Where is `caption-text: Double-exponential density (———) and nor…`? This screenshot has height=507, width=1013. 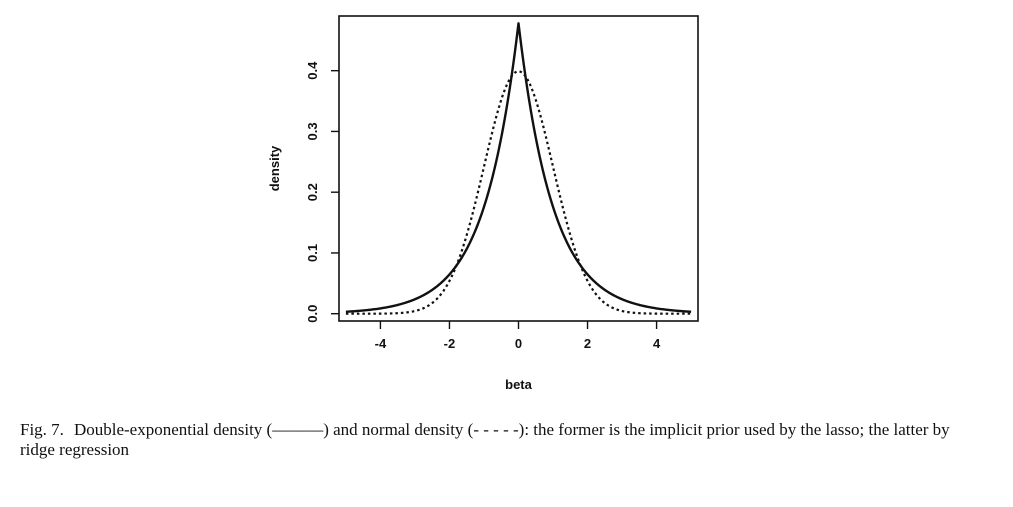
caption-text: Double-exponential density (———) and nor… is located at coordinates (485, 439).